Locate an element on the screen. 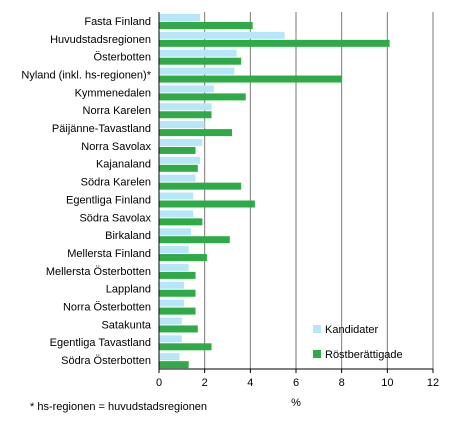 The height and width of the screenshot is (423, 465). x-tick-label: 0 is located at coordinates (159, 383).